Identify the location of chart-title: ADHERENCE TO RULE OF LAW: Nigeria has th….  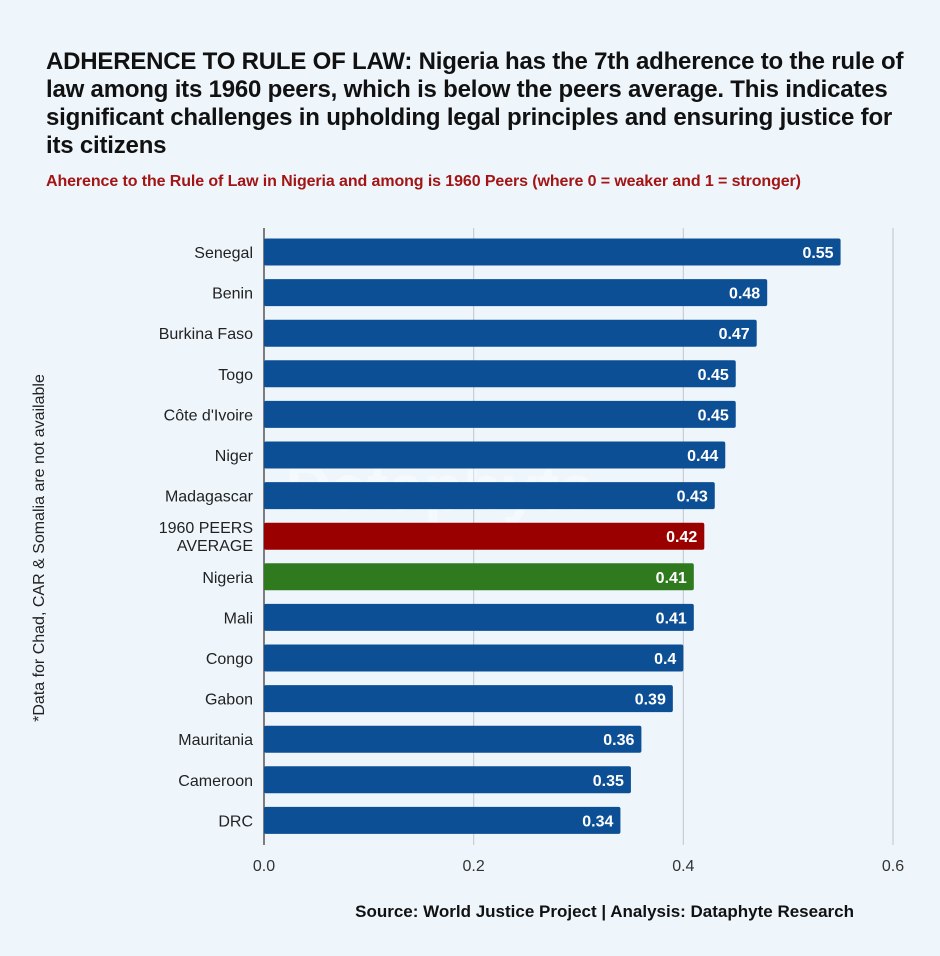
(475, 103).